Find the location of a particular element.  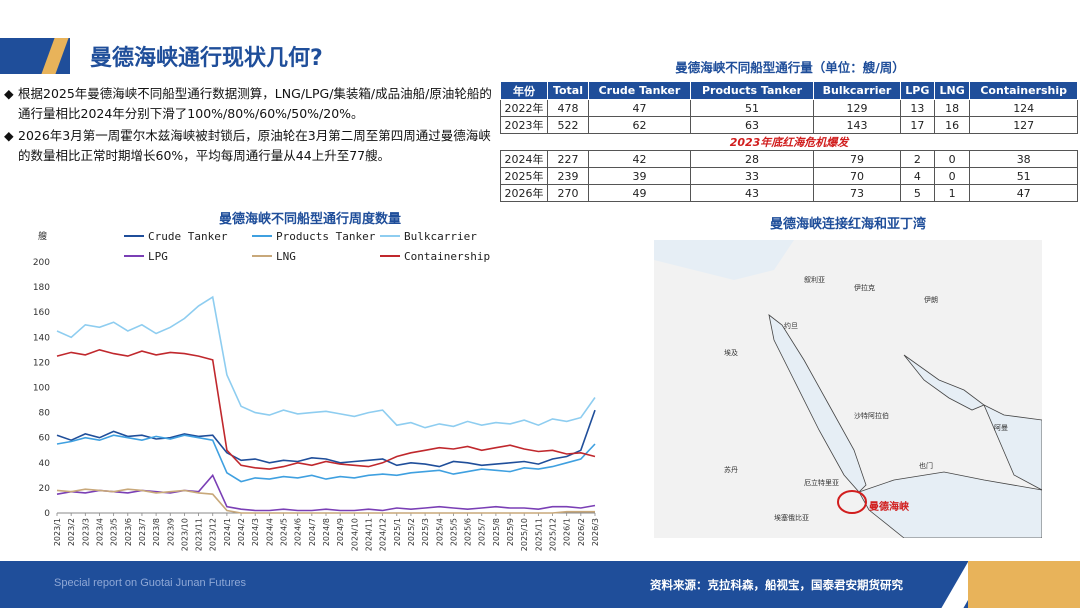

table-cell: 63 is located at coordinates (752, 125).